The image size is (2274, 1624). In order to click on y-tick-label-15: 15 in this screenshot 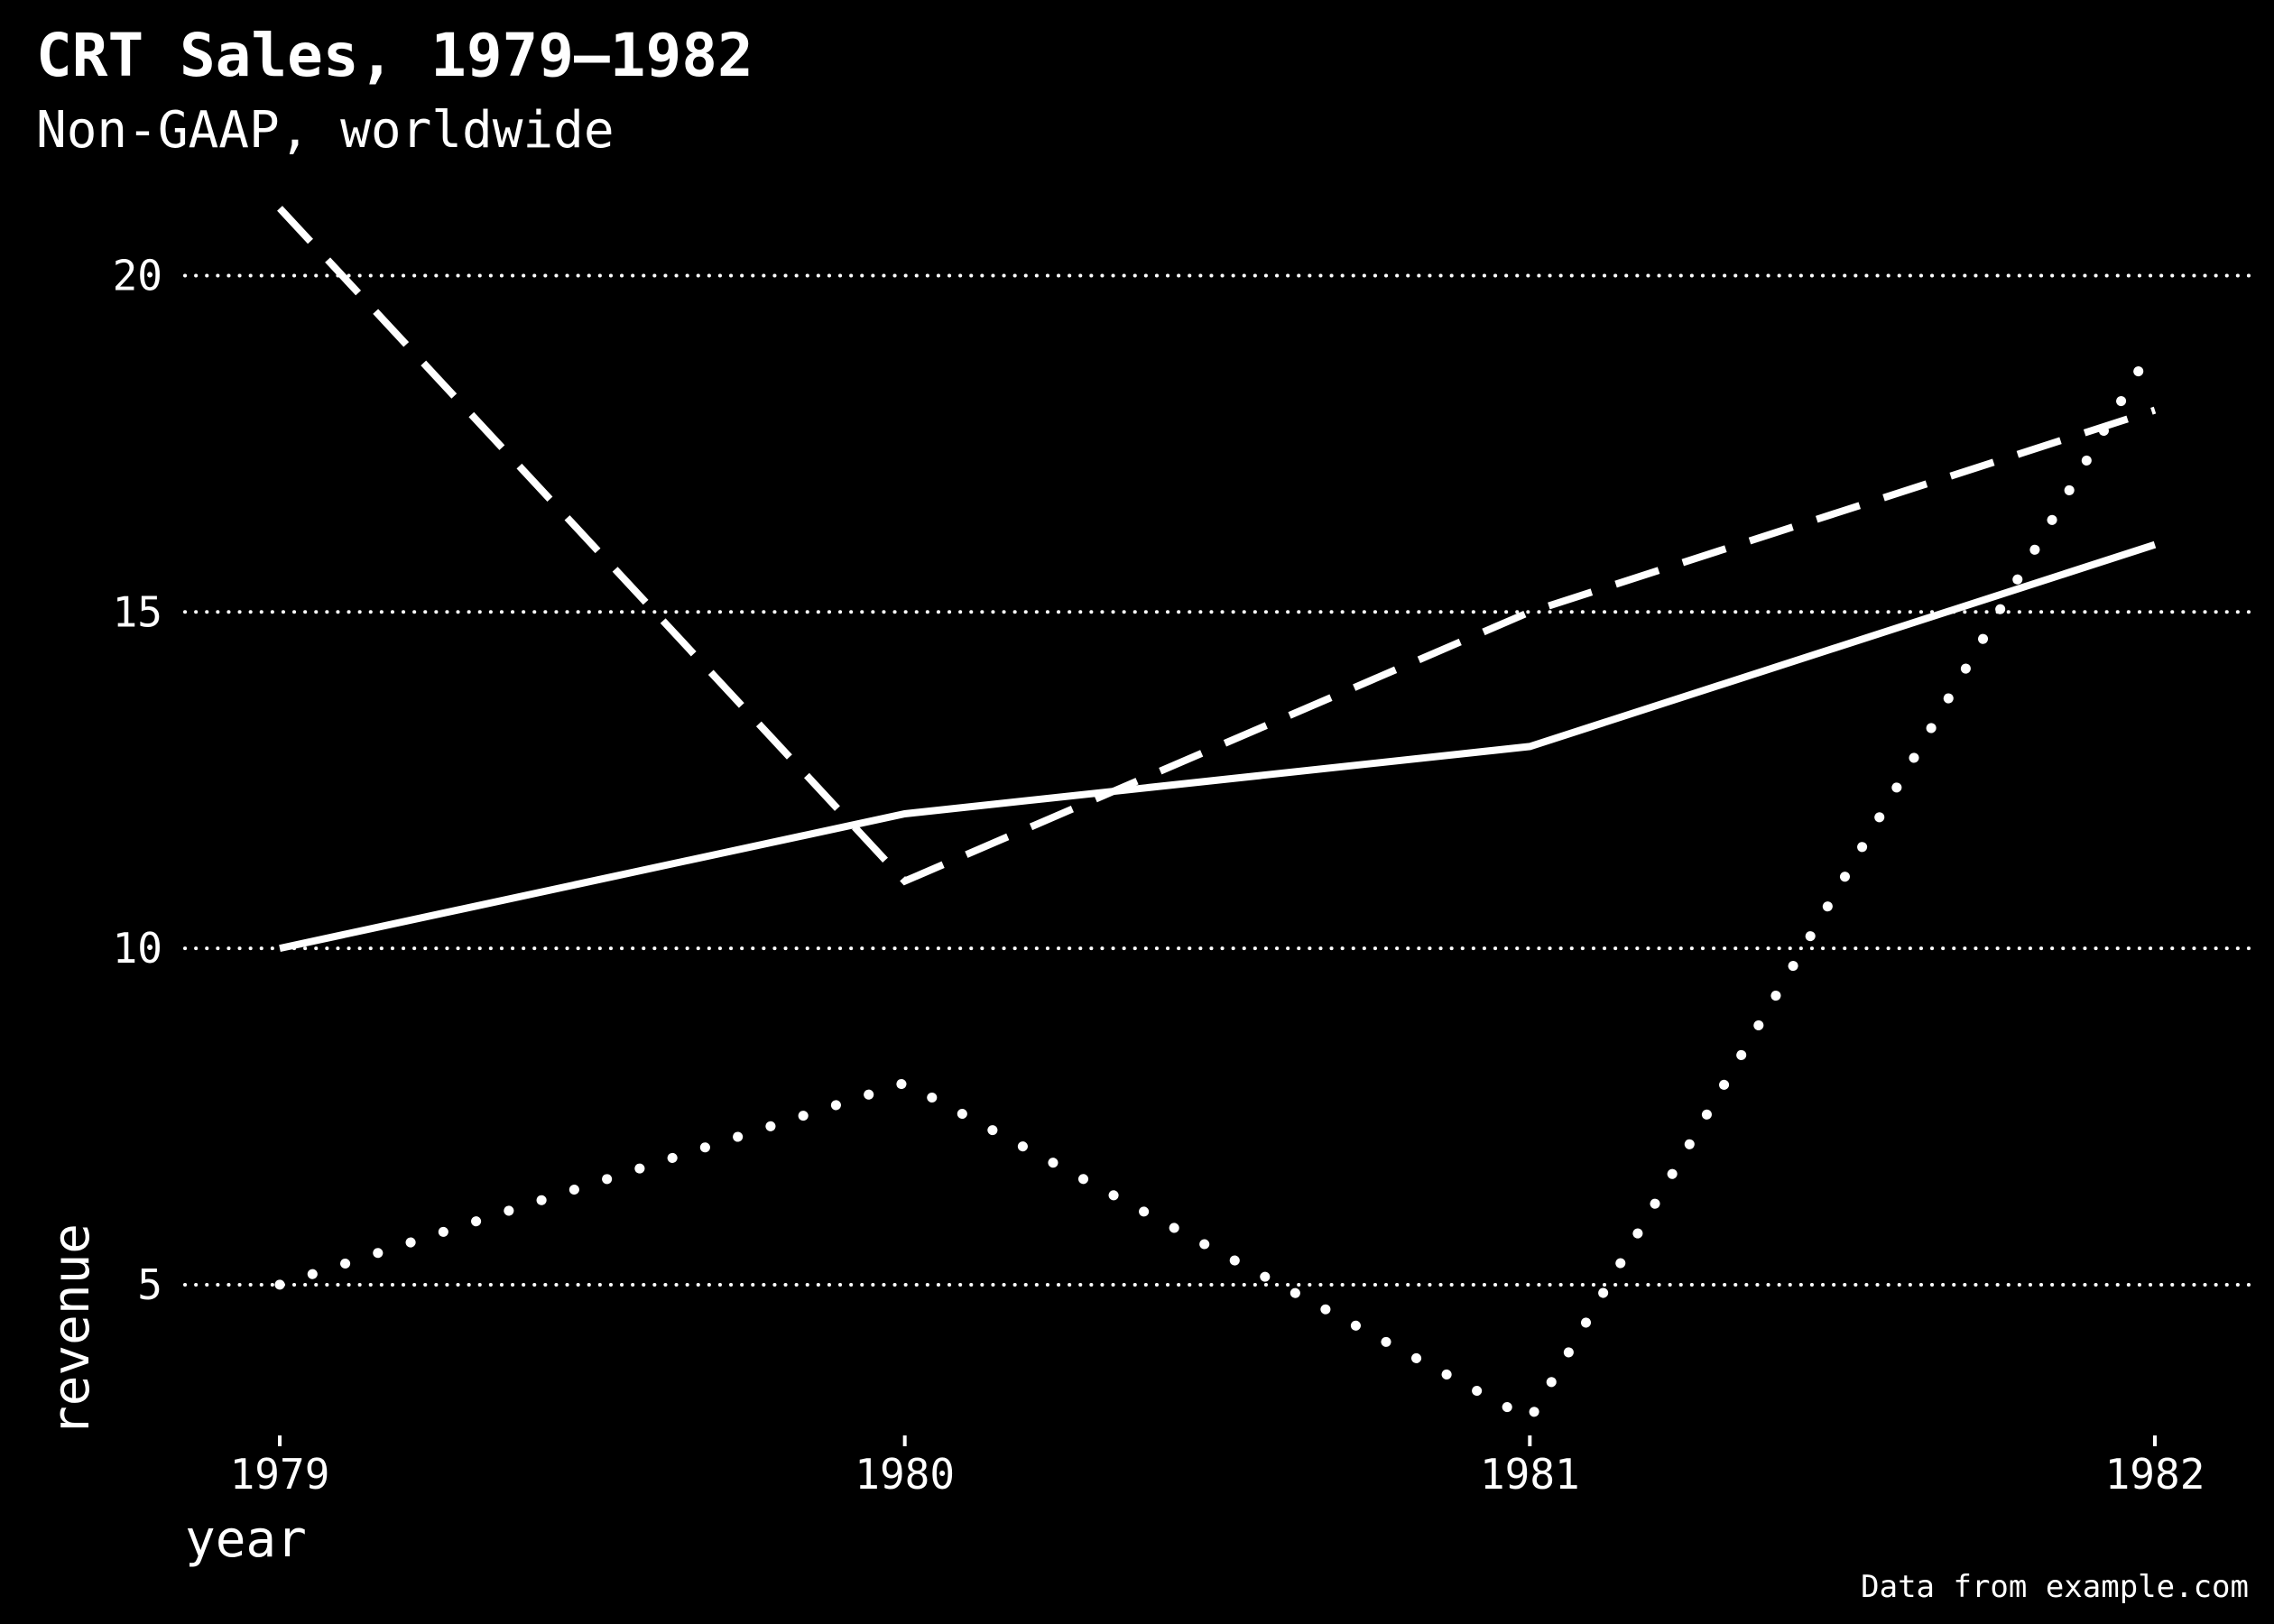, I will do `click(138, 611)`.